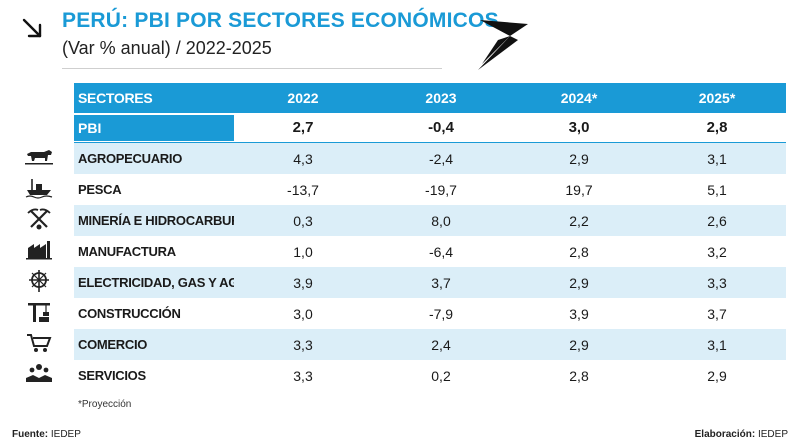  What do you see at coordinates (441, 344) in the screenshot?
I see `table-cell: 2,4` at bounding box center [441, 344].